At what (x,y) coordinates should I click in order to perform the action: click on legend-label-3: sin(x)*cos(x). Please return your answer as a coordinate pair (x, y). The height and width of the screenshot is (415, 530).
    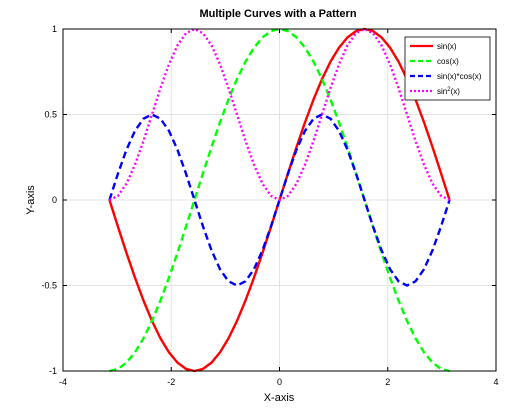
    Looking at the image, I should click on (459, 76).